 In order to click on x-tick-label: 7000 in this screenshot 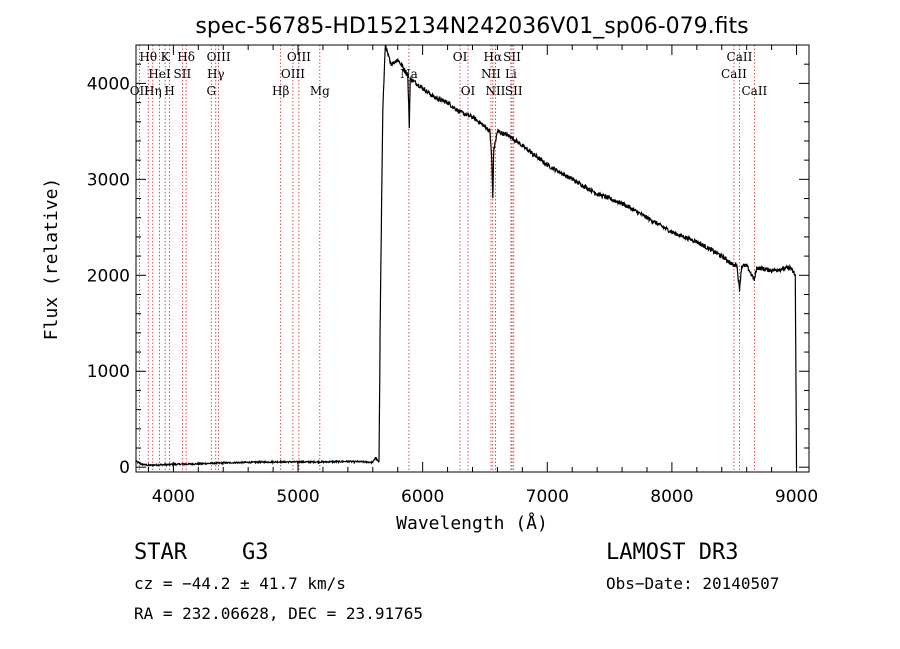, I will do `click(547, 497)`.